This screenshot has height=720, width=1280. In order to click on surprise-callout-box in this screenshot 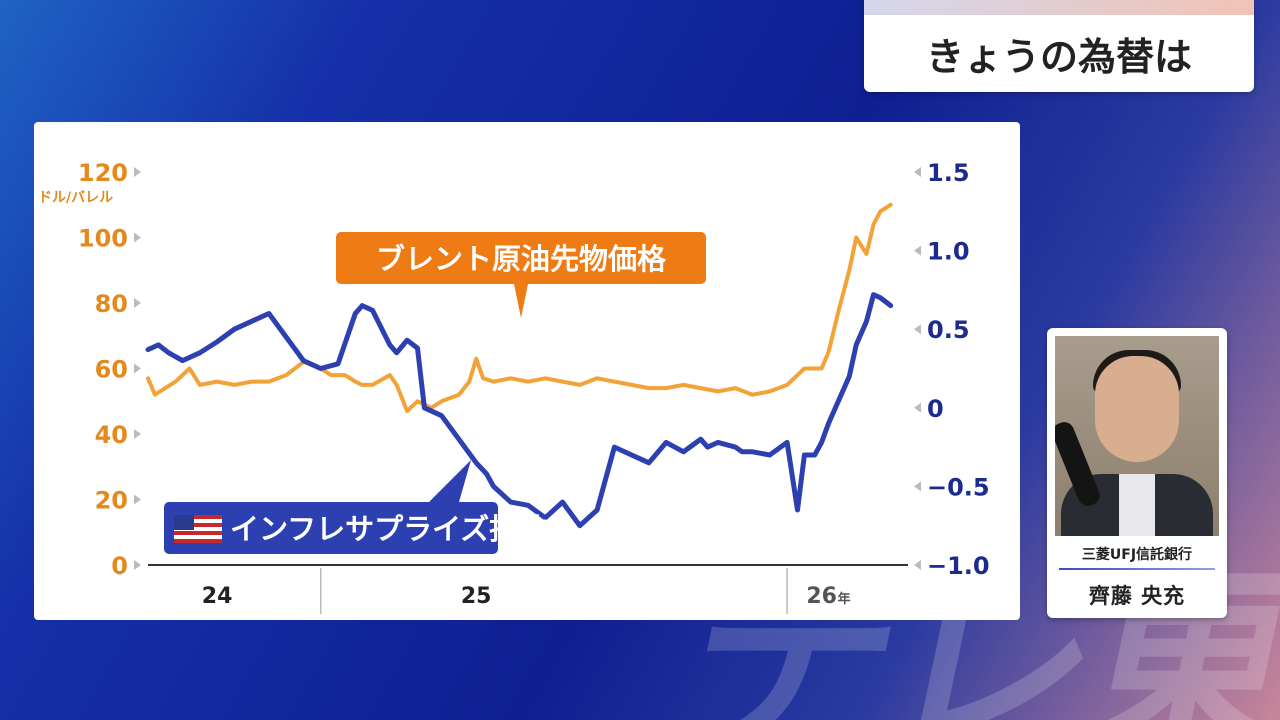, I will do `click(331, 528)`.